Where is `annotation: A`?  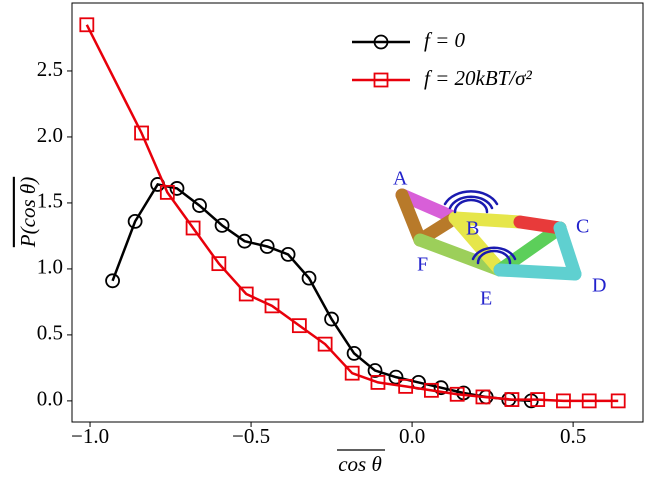 annotation: A is located at coordinates (400, 179).